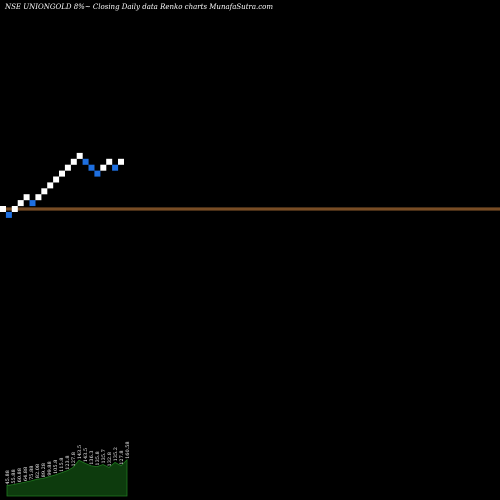 The height and width of the screenshot is (500, 500). What do you see at coordinates (38, 471) in the screenshot?
I see `volume-label-5: 82.08` at bounding box center [38, 471].